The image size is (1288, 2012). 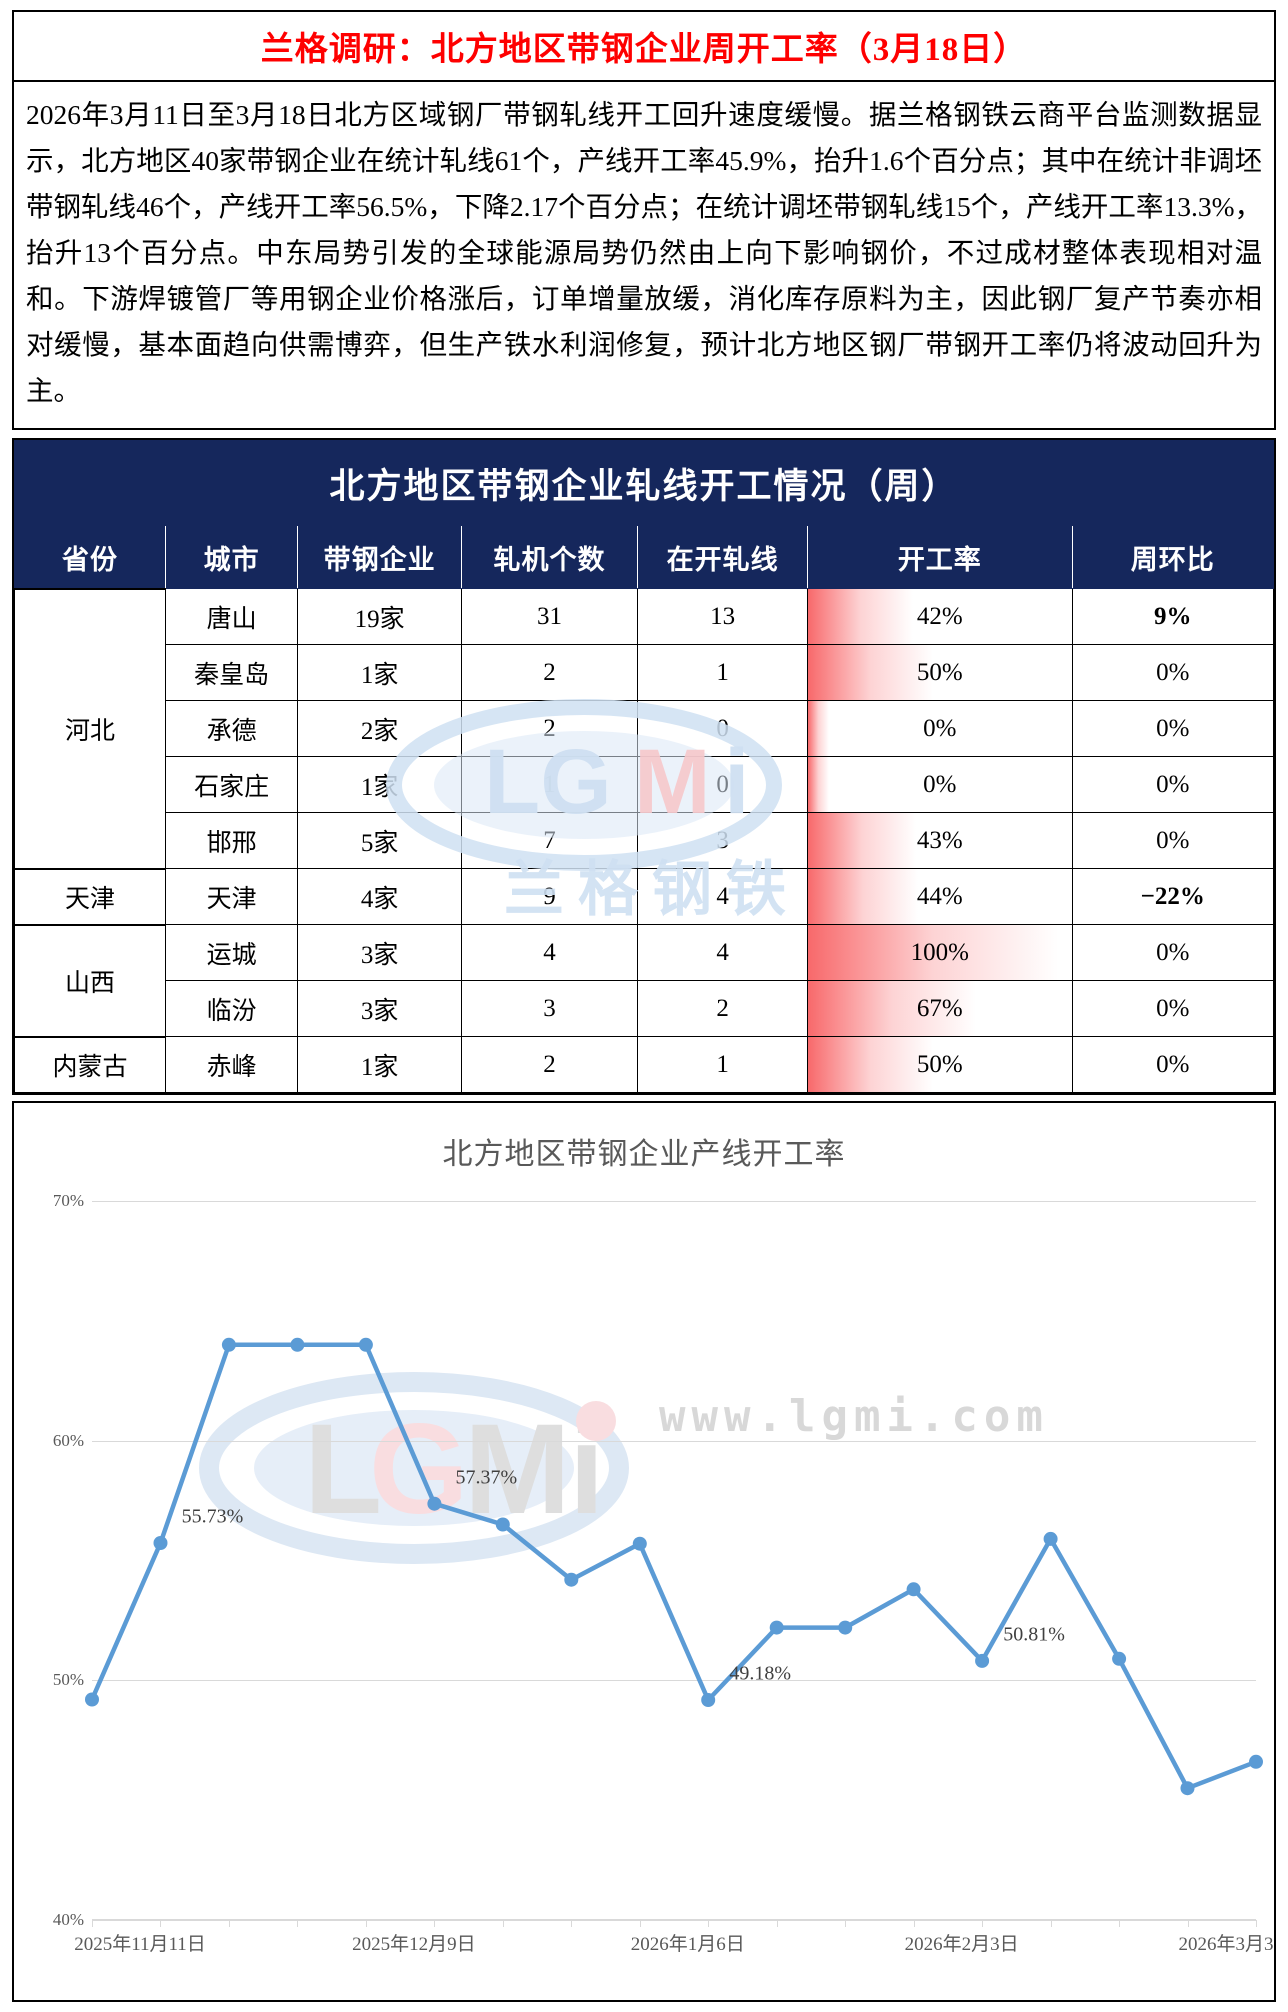 I want to click on cell-city: 天津, so click(x=232, y=896).